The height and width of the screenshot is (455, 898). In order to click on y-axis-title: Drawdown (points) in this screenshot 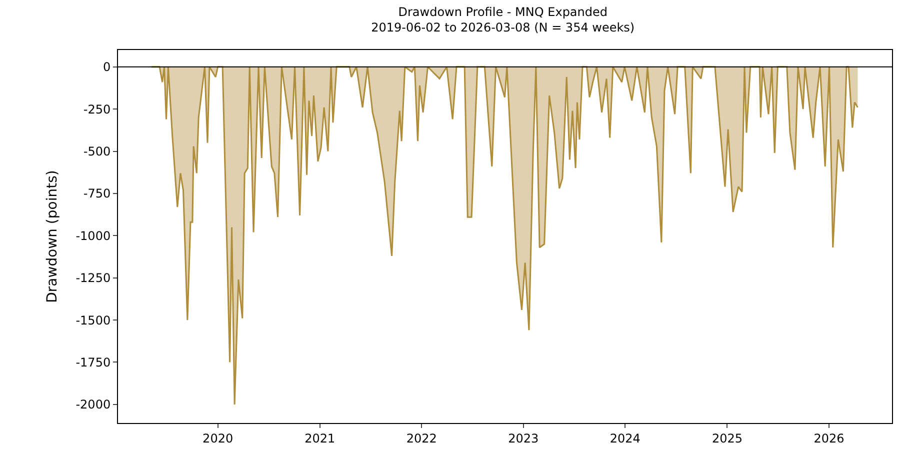, I will do `click(52, 236)`.